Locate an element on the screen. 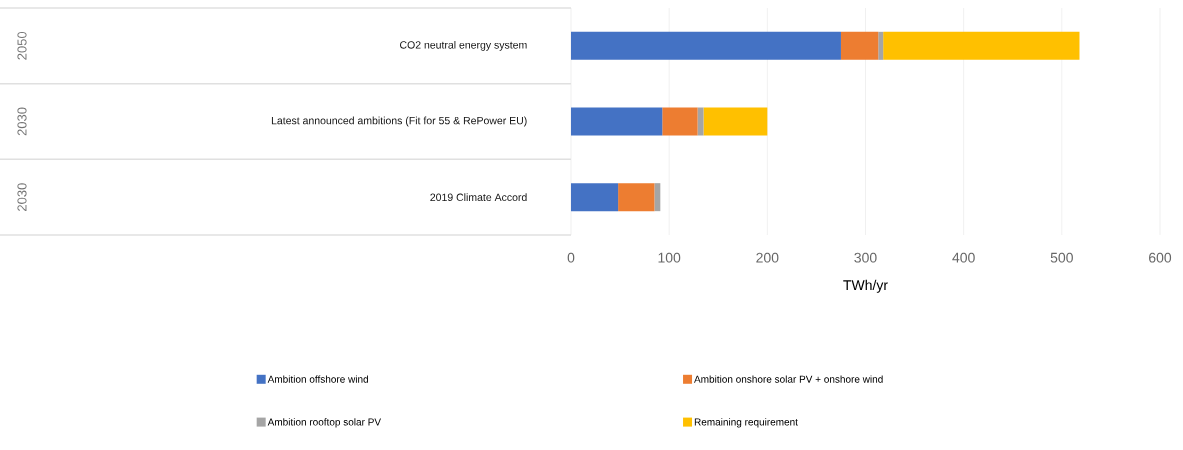  x-tick-label: 400 is located at coordinates (963, 257).